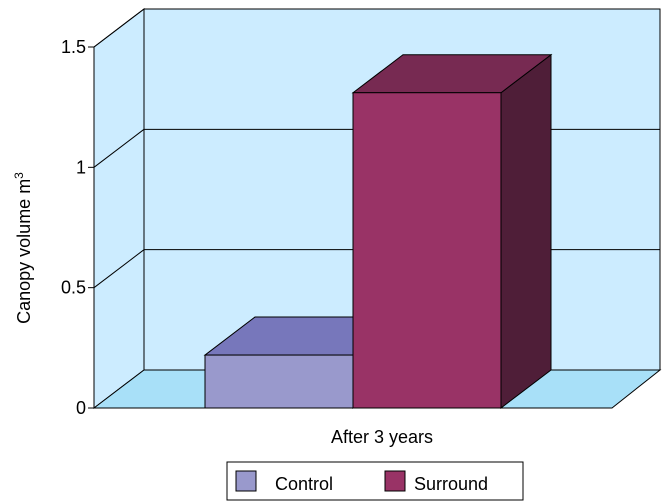  I want to click on legend-swatch-surround, so click(395, 481).